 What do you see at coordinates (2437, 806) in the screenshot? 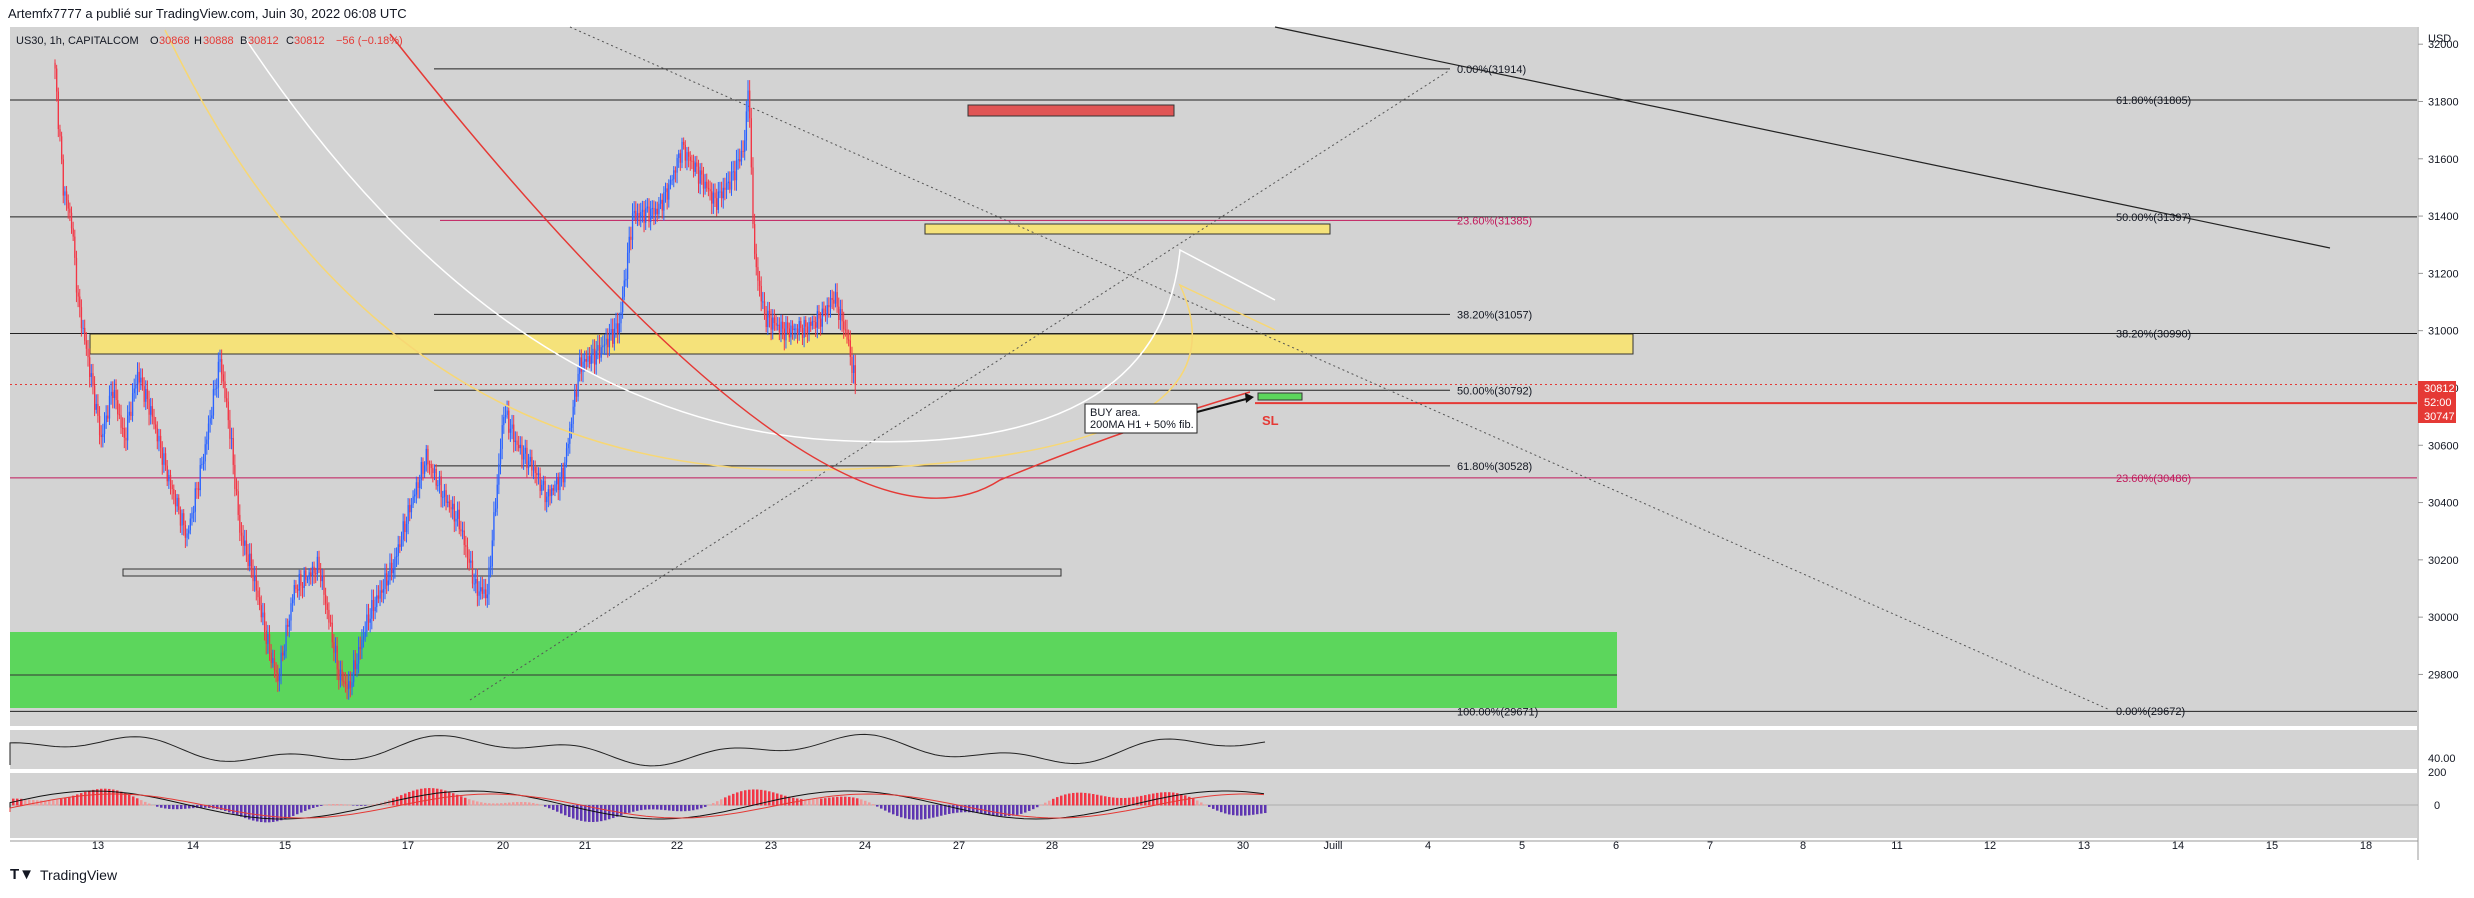
I see `macd-zero-label: 0` at bounding box center [2437, 806].